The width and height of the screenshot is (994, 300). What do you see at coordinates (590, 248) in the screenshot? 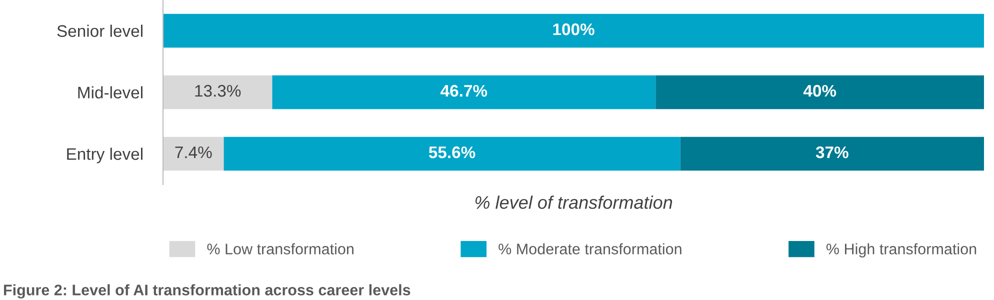
I see `legend-label: % Moderate transformation` at bounding box center [590, 248].